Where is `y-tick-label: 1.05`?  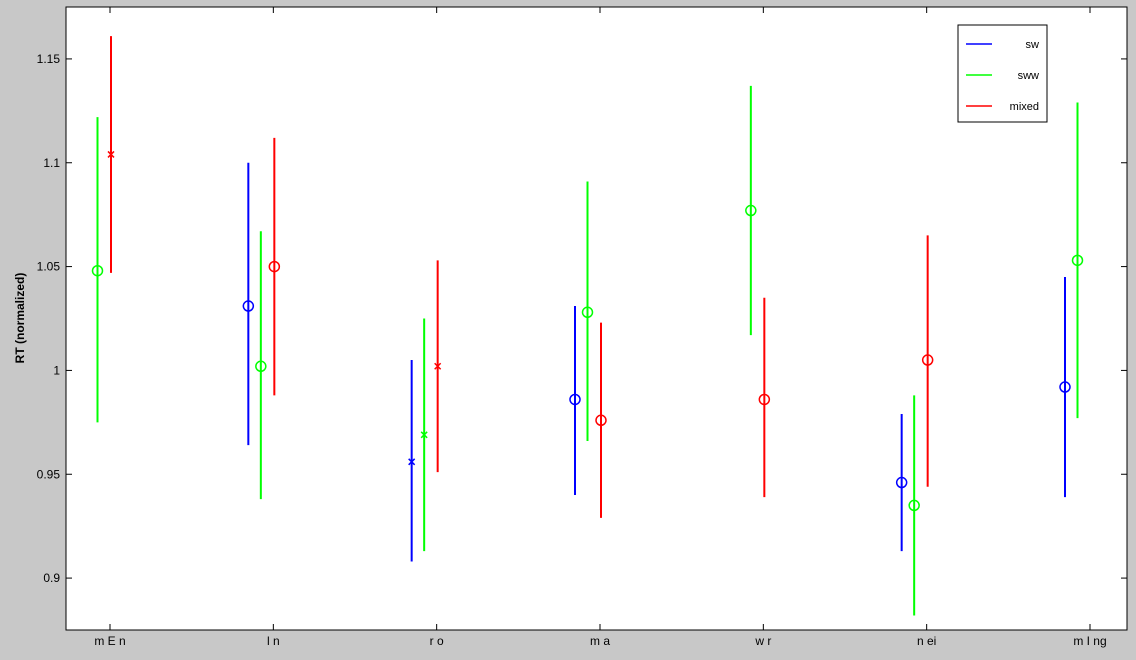 y-tick-label: 1.05 is located at coordinates (49, 267).